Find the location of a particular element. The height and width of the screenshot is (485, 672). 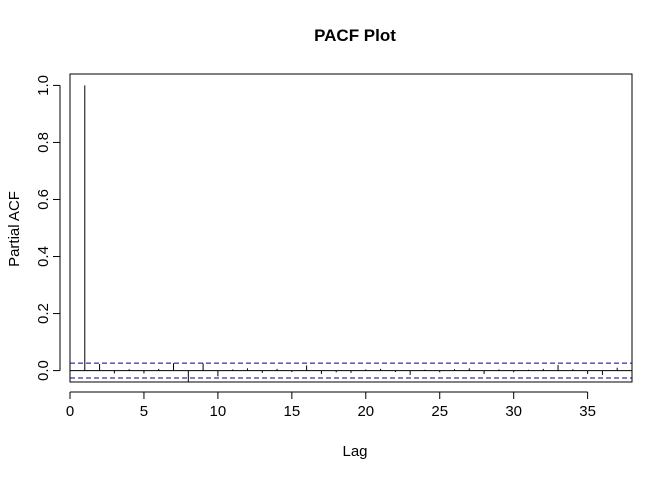

x-tick-label: 15 is located at coordinates (291, 411).